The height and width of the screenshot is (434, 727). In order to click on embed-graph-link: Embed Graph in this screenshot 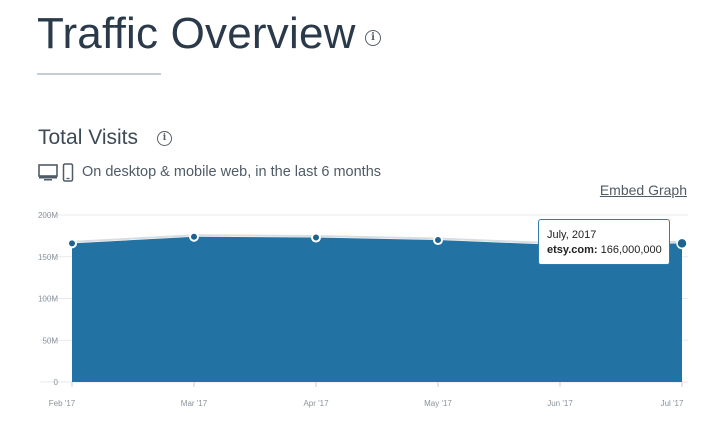, I will do `click(643, 190)`.